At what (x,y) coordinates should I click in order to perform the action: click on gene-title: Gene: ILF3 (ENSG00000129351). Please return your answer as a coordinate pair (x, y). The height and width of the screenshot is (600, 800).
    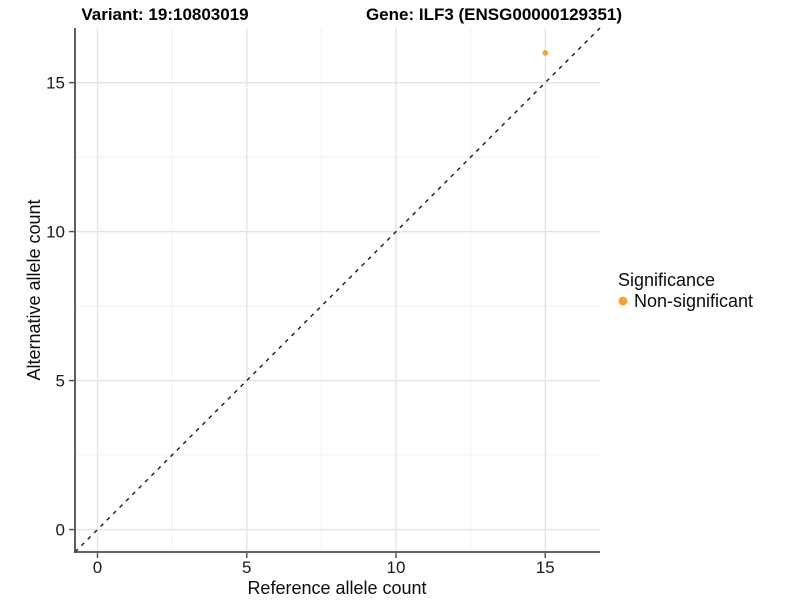
    Looking at the image, I should click on (494, 14).